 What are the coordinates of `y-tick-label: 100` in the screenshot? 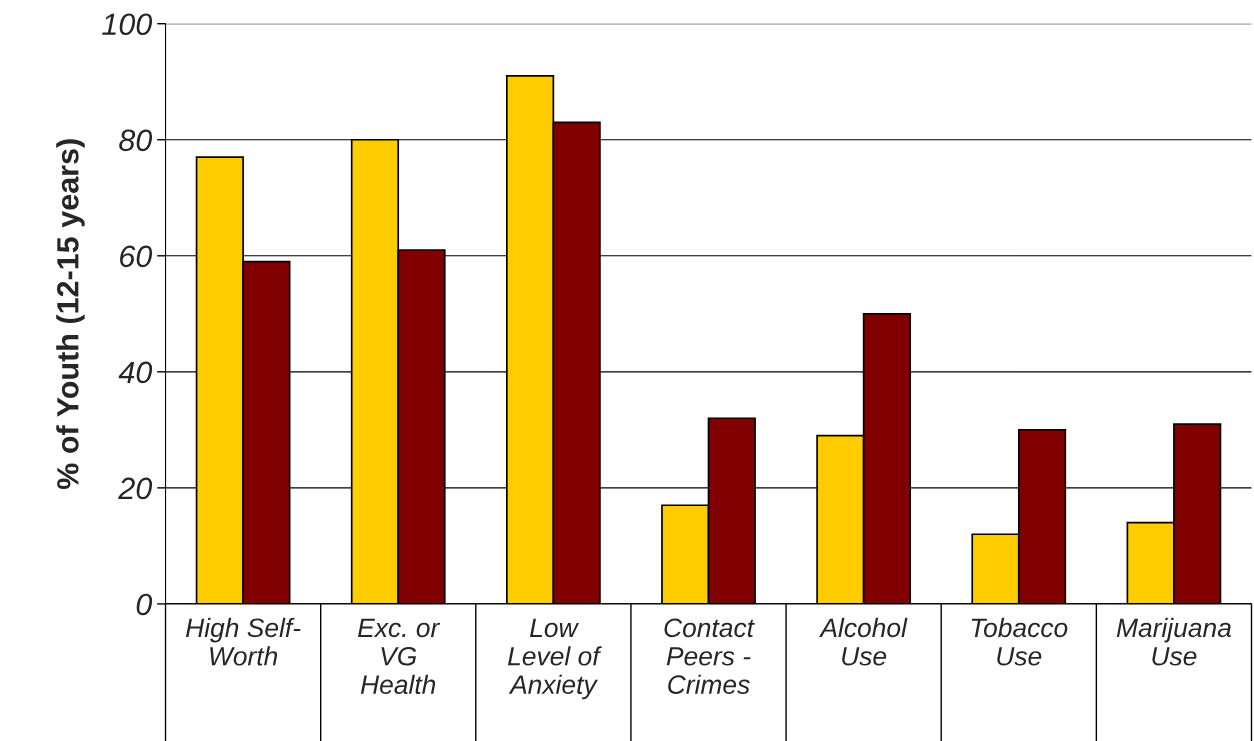 It's located at (127, 24).